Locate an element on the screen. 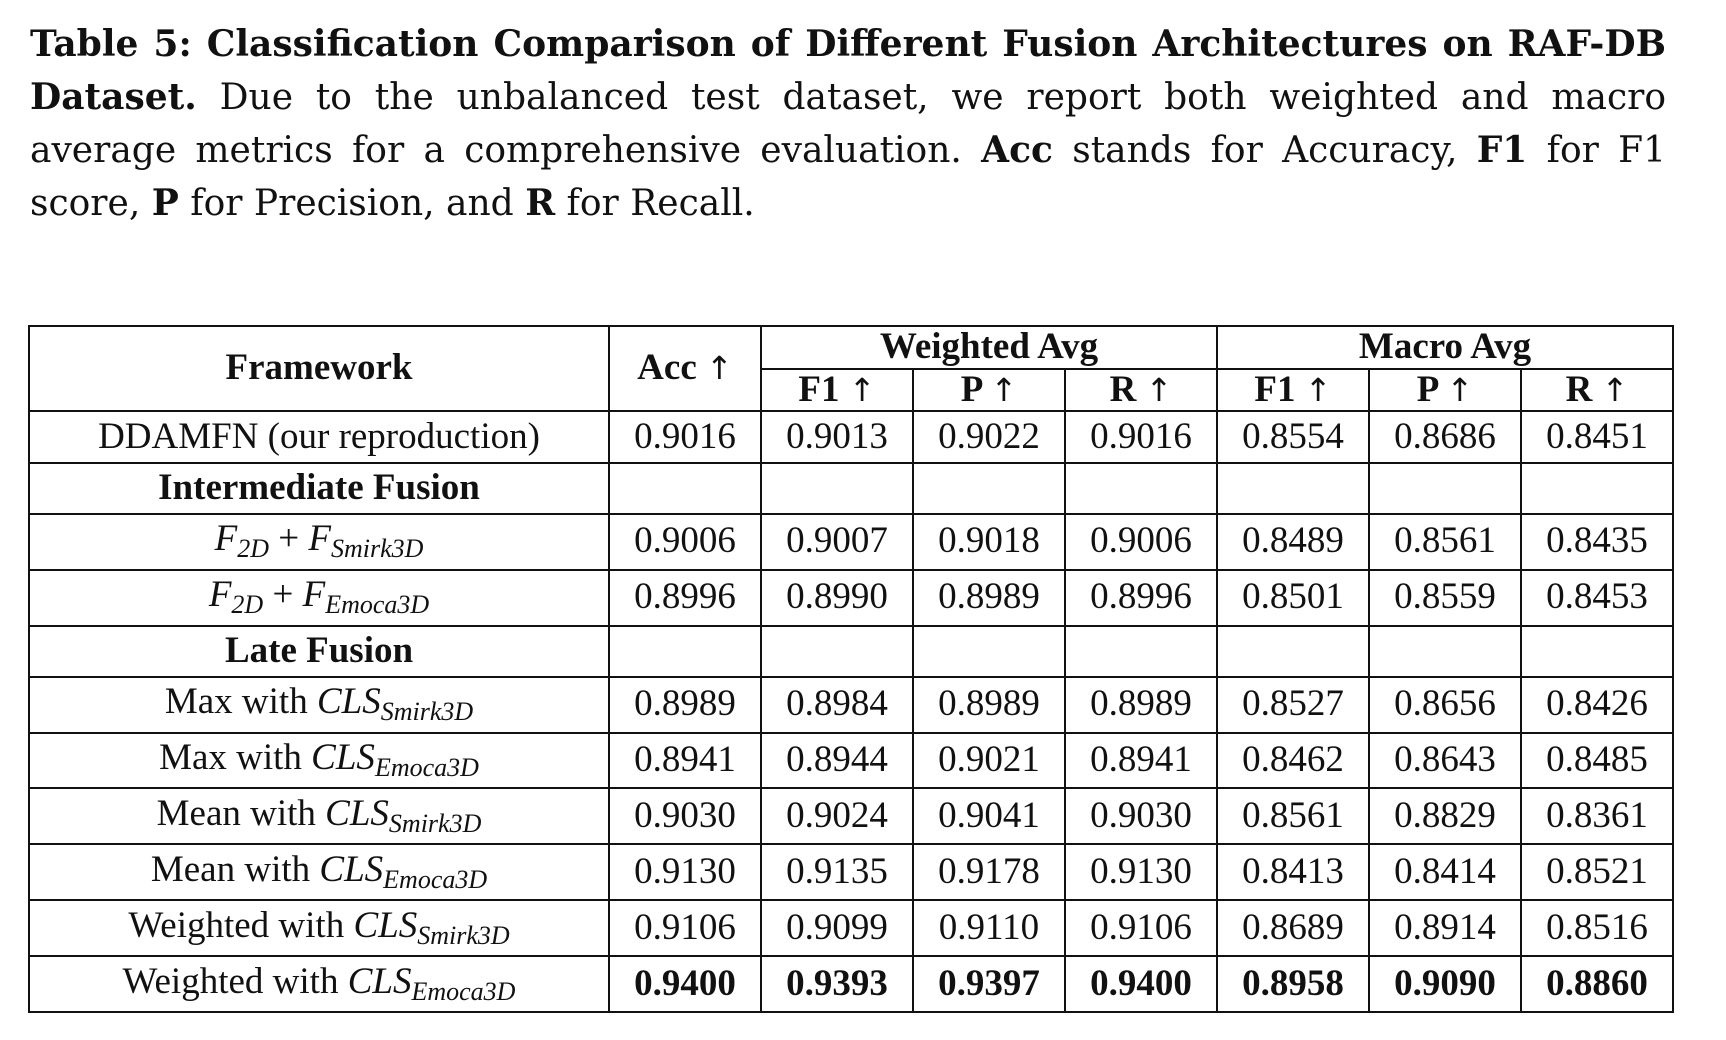  caption-f1-abbr: F1 is located at coordinates (1502, 150).